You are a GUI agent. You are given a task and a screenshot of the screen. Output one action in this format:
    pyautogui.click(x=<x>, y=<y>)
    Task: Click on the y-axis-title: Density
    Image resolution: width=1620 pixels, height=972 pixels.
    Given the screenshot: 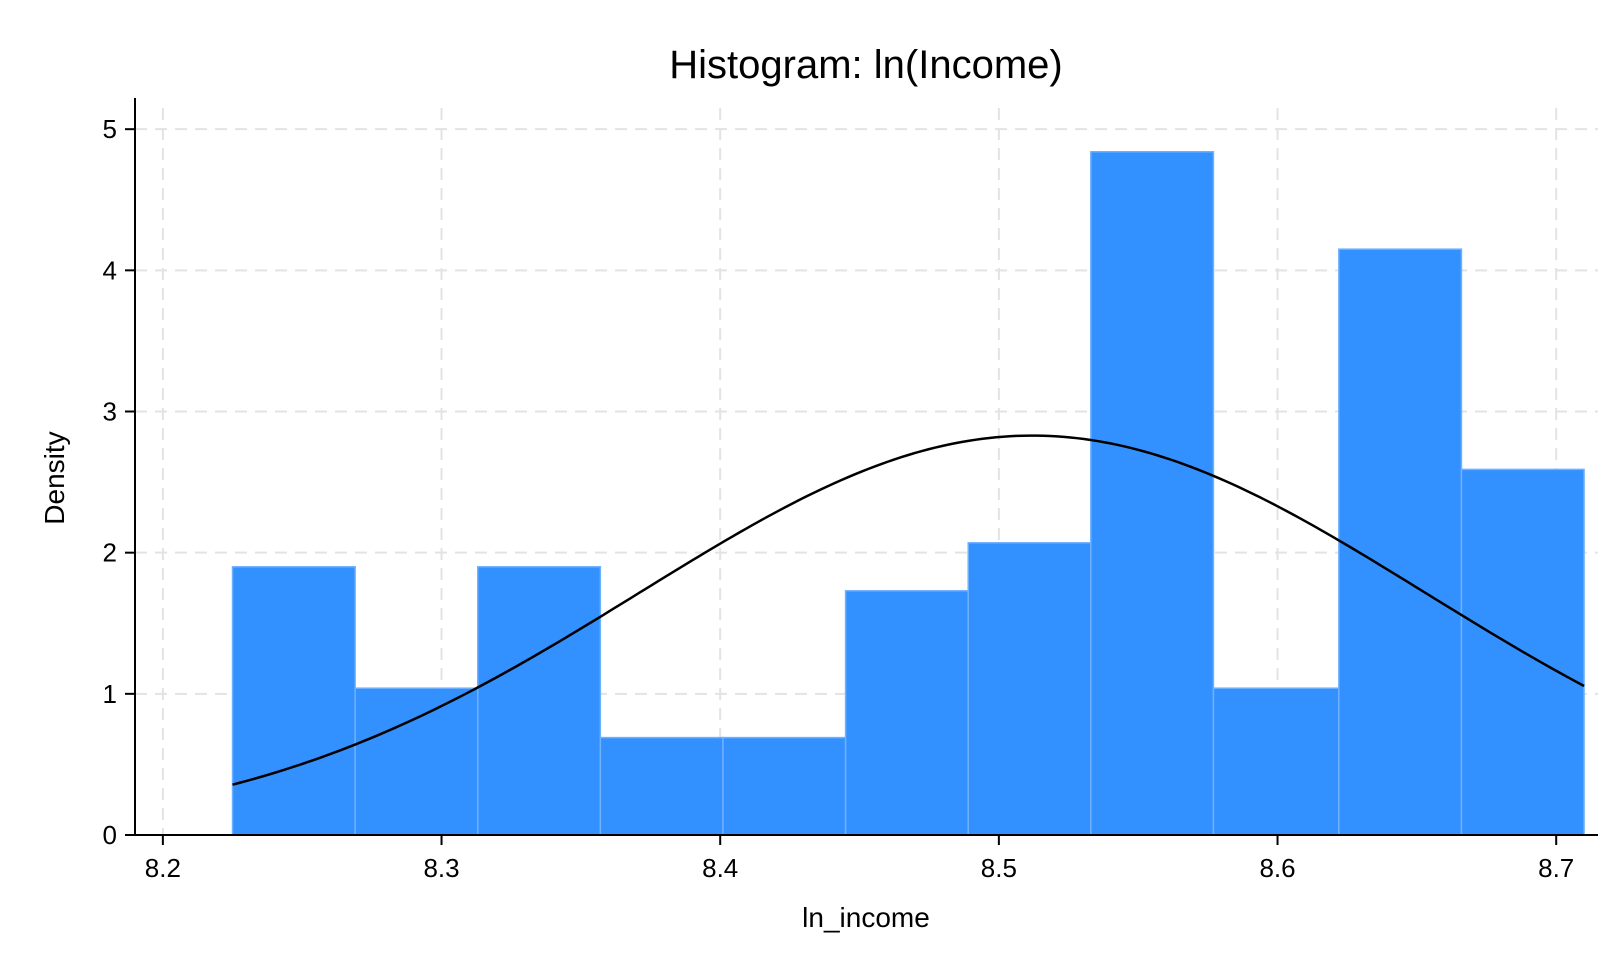 What is the action you would take?
    pyautogui.click(x=54, y=477)
    